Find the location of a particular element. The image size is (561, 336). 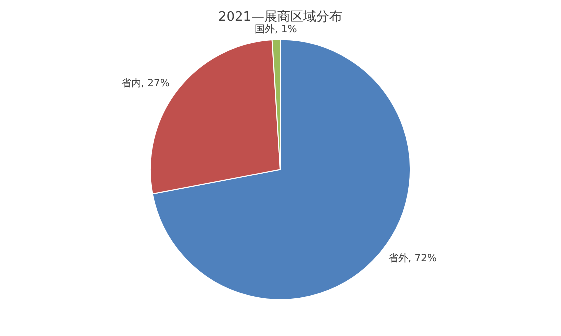

slice-label: 省外, 72% is located at coordinates (412, 258).